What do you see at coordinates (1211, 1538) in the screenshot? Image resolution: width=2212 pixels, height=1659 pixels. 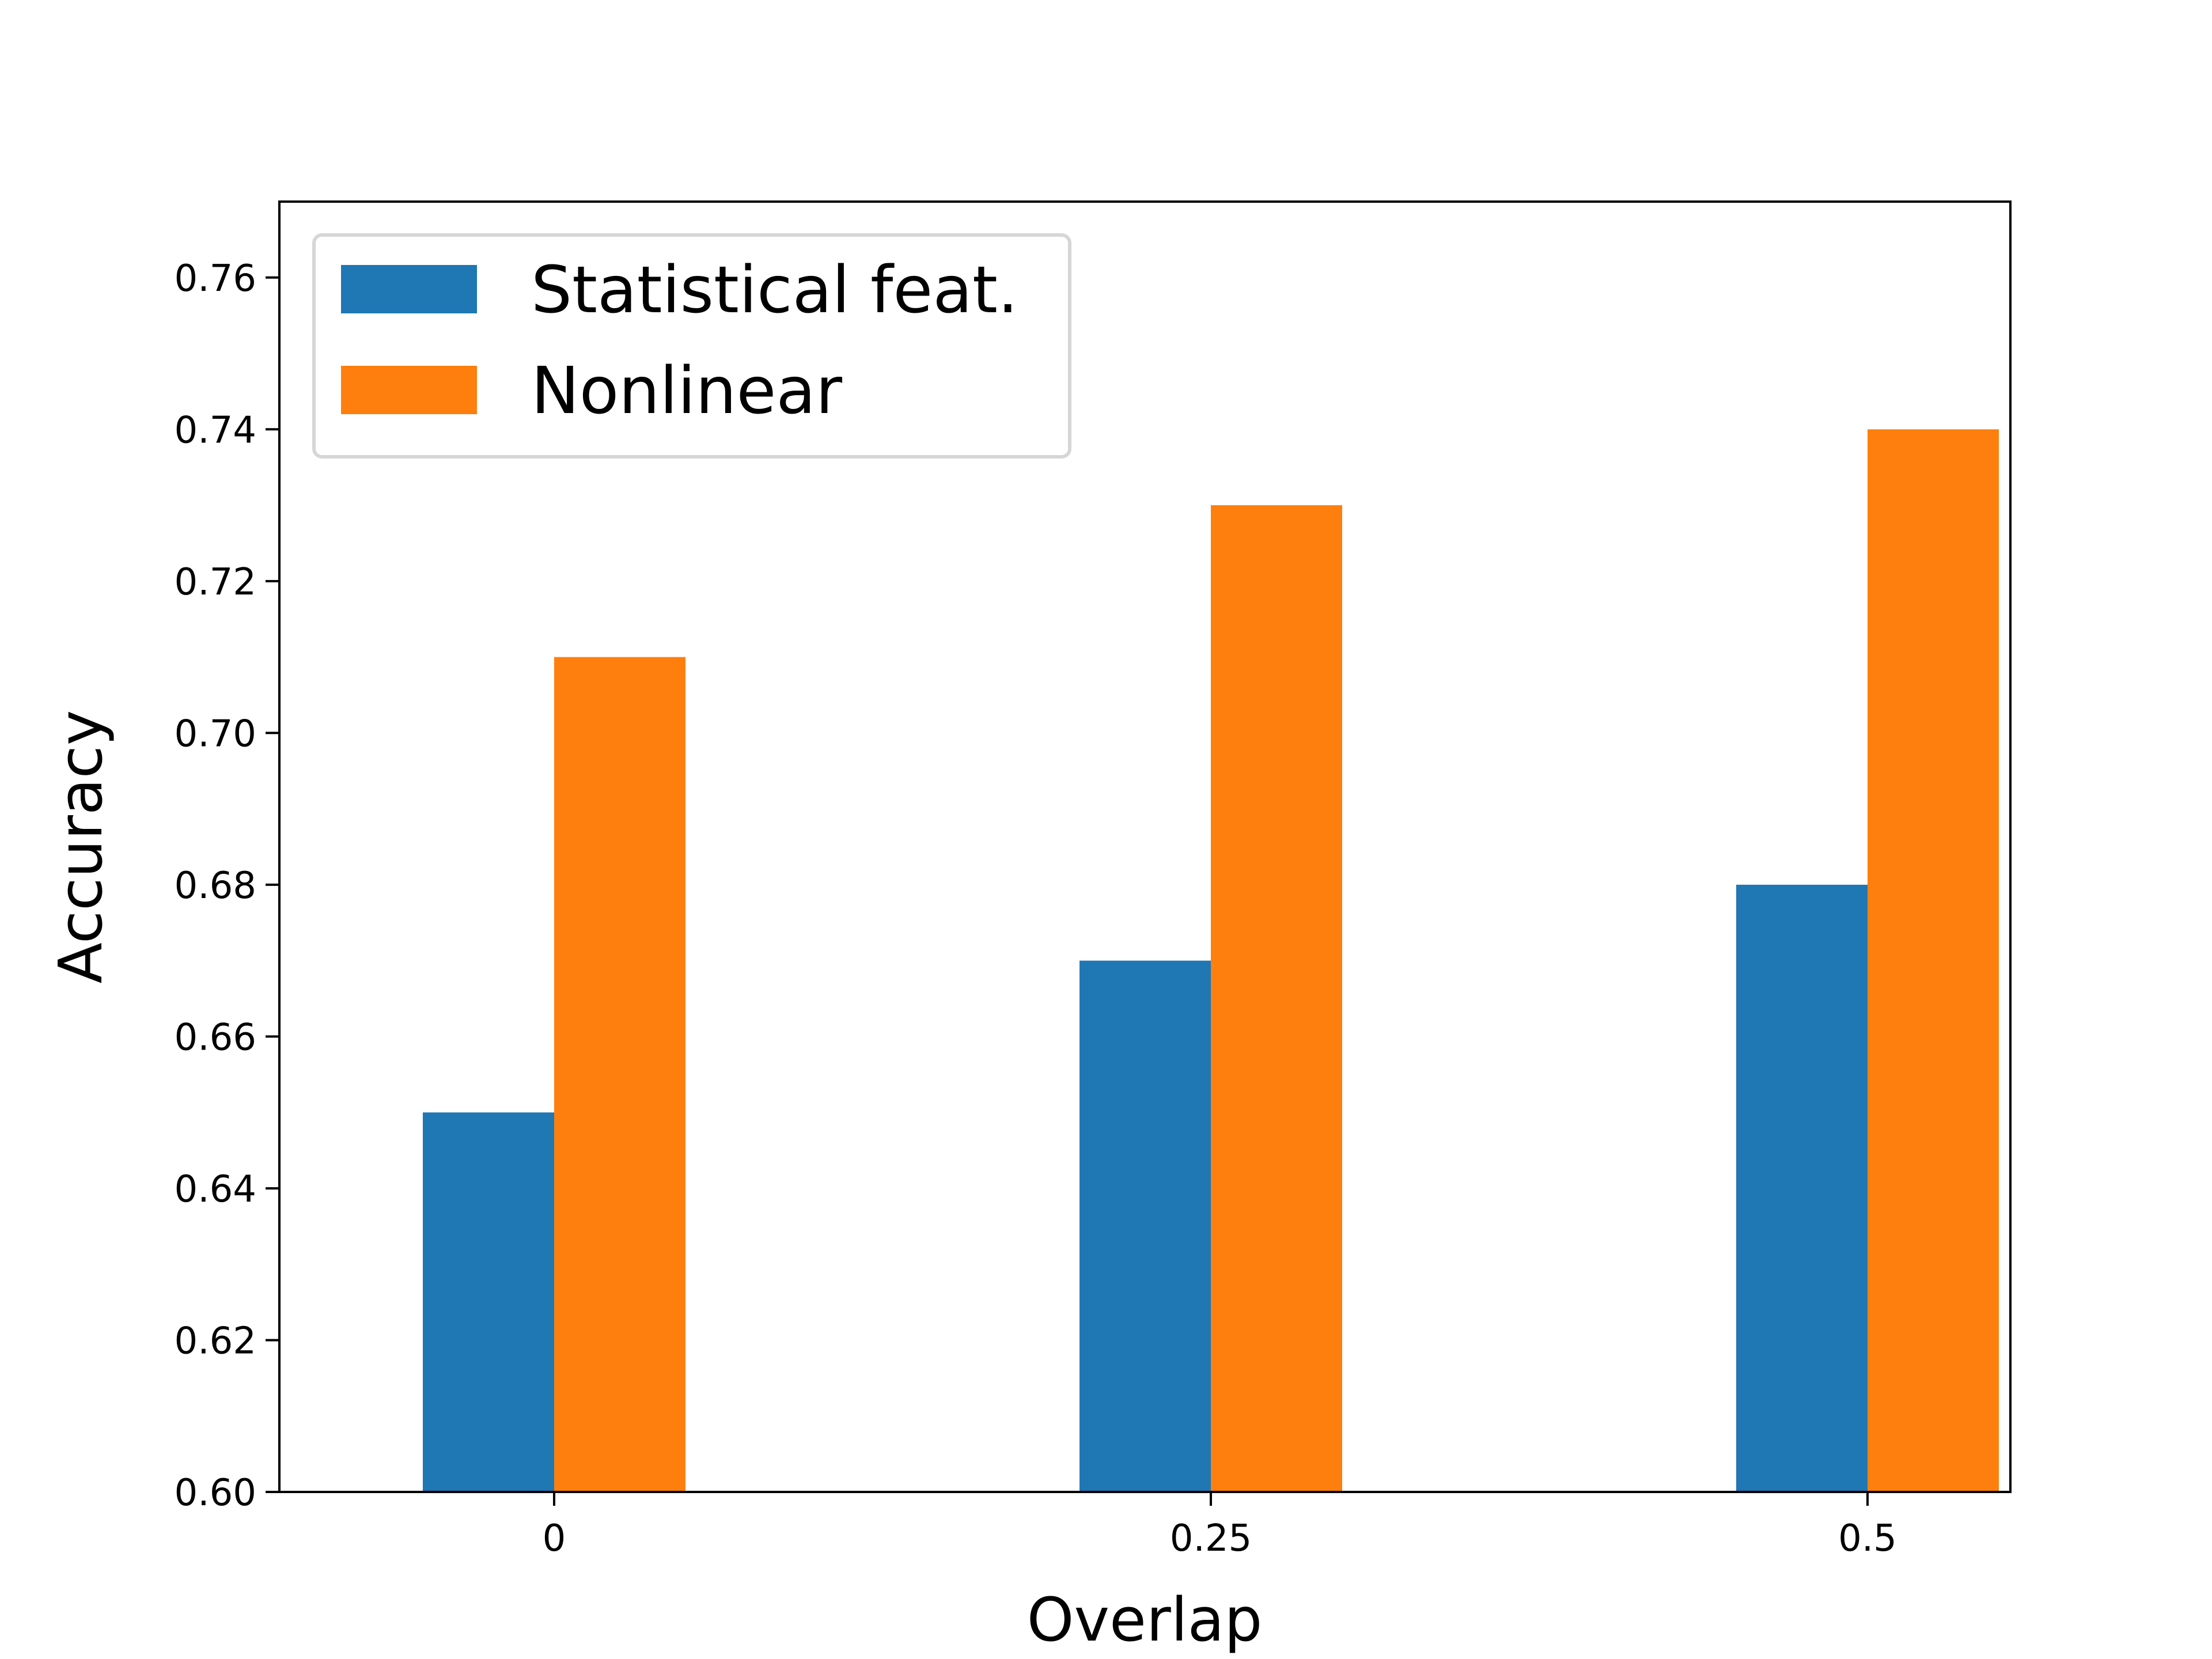 I see `x-tick-label: 0.25` at bounding box center [1211, 1538].